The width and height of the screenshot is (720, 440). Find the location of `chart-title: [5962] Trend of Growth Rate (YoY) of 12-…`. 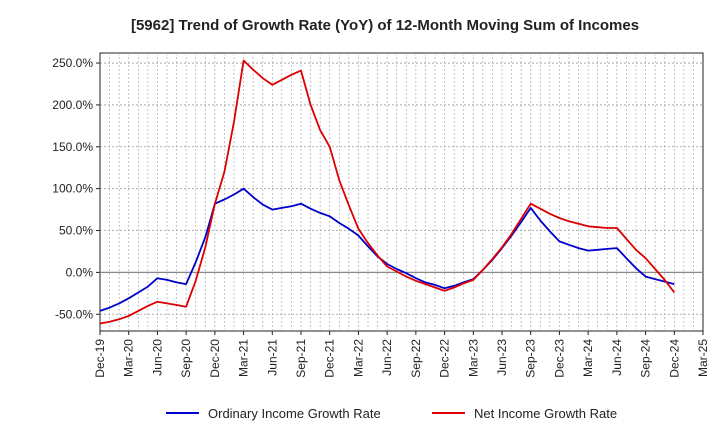

chart-title: [5962] Trend of Growth Rate (YoY) of 12-… is located at coordinates (385, 25).